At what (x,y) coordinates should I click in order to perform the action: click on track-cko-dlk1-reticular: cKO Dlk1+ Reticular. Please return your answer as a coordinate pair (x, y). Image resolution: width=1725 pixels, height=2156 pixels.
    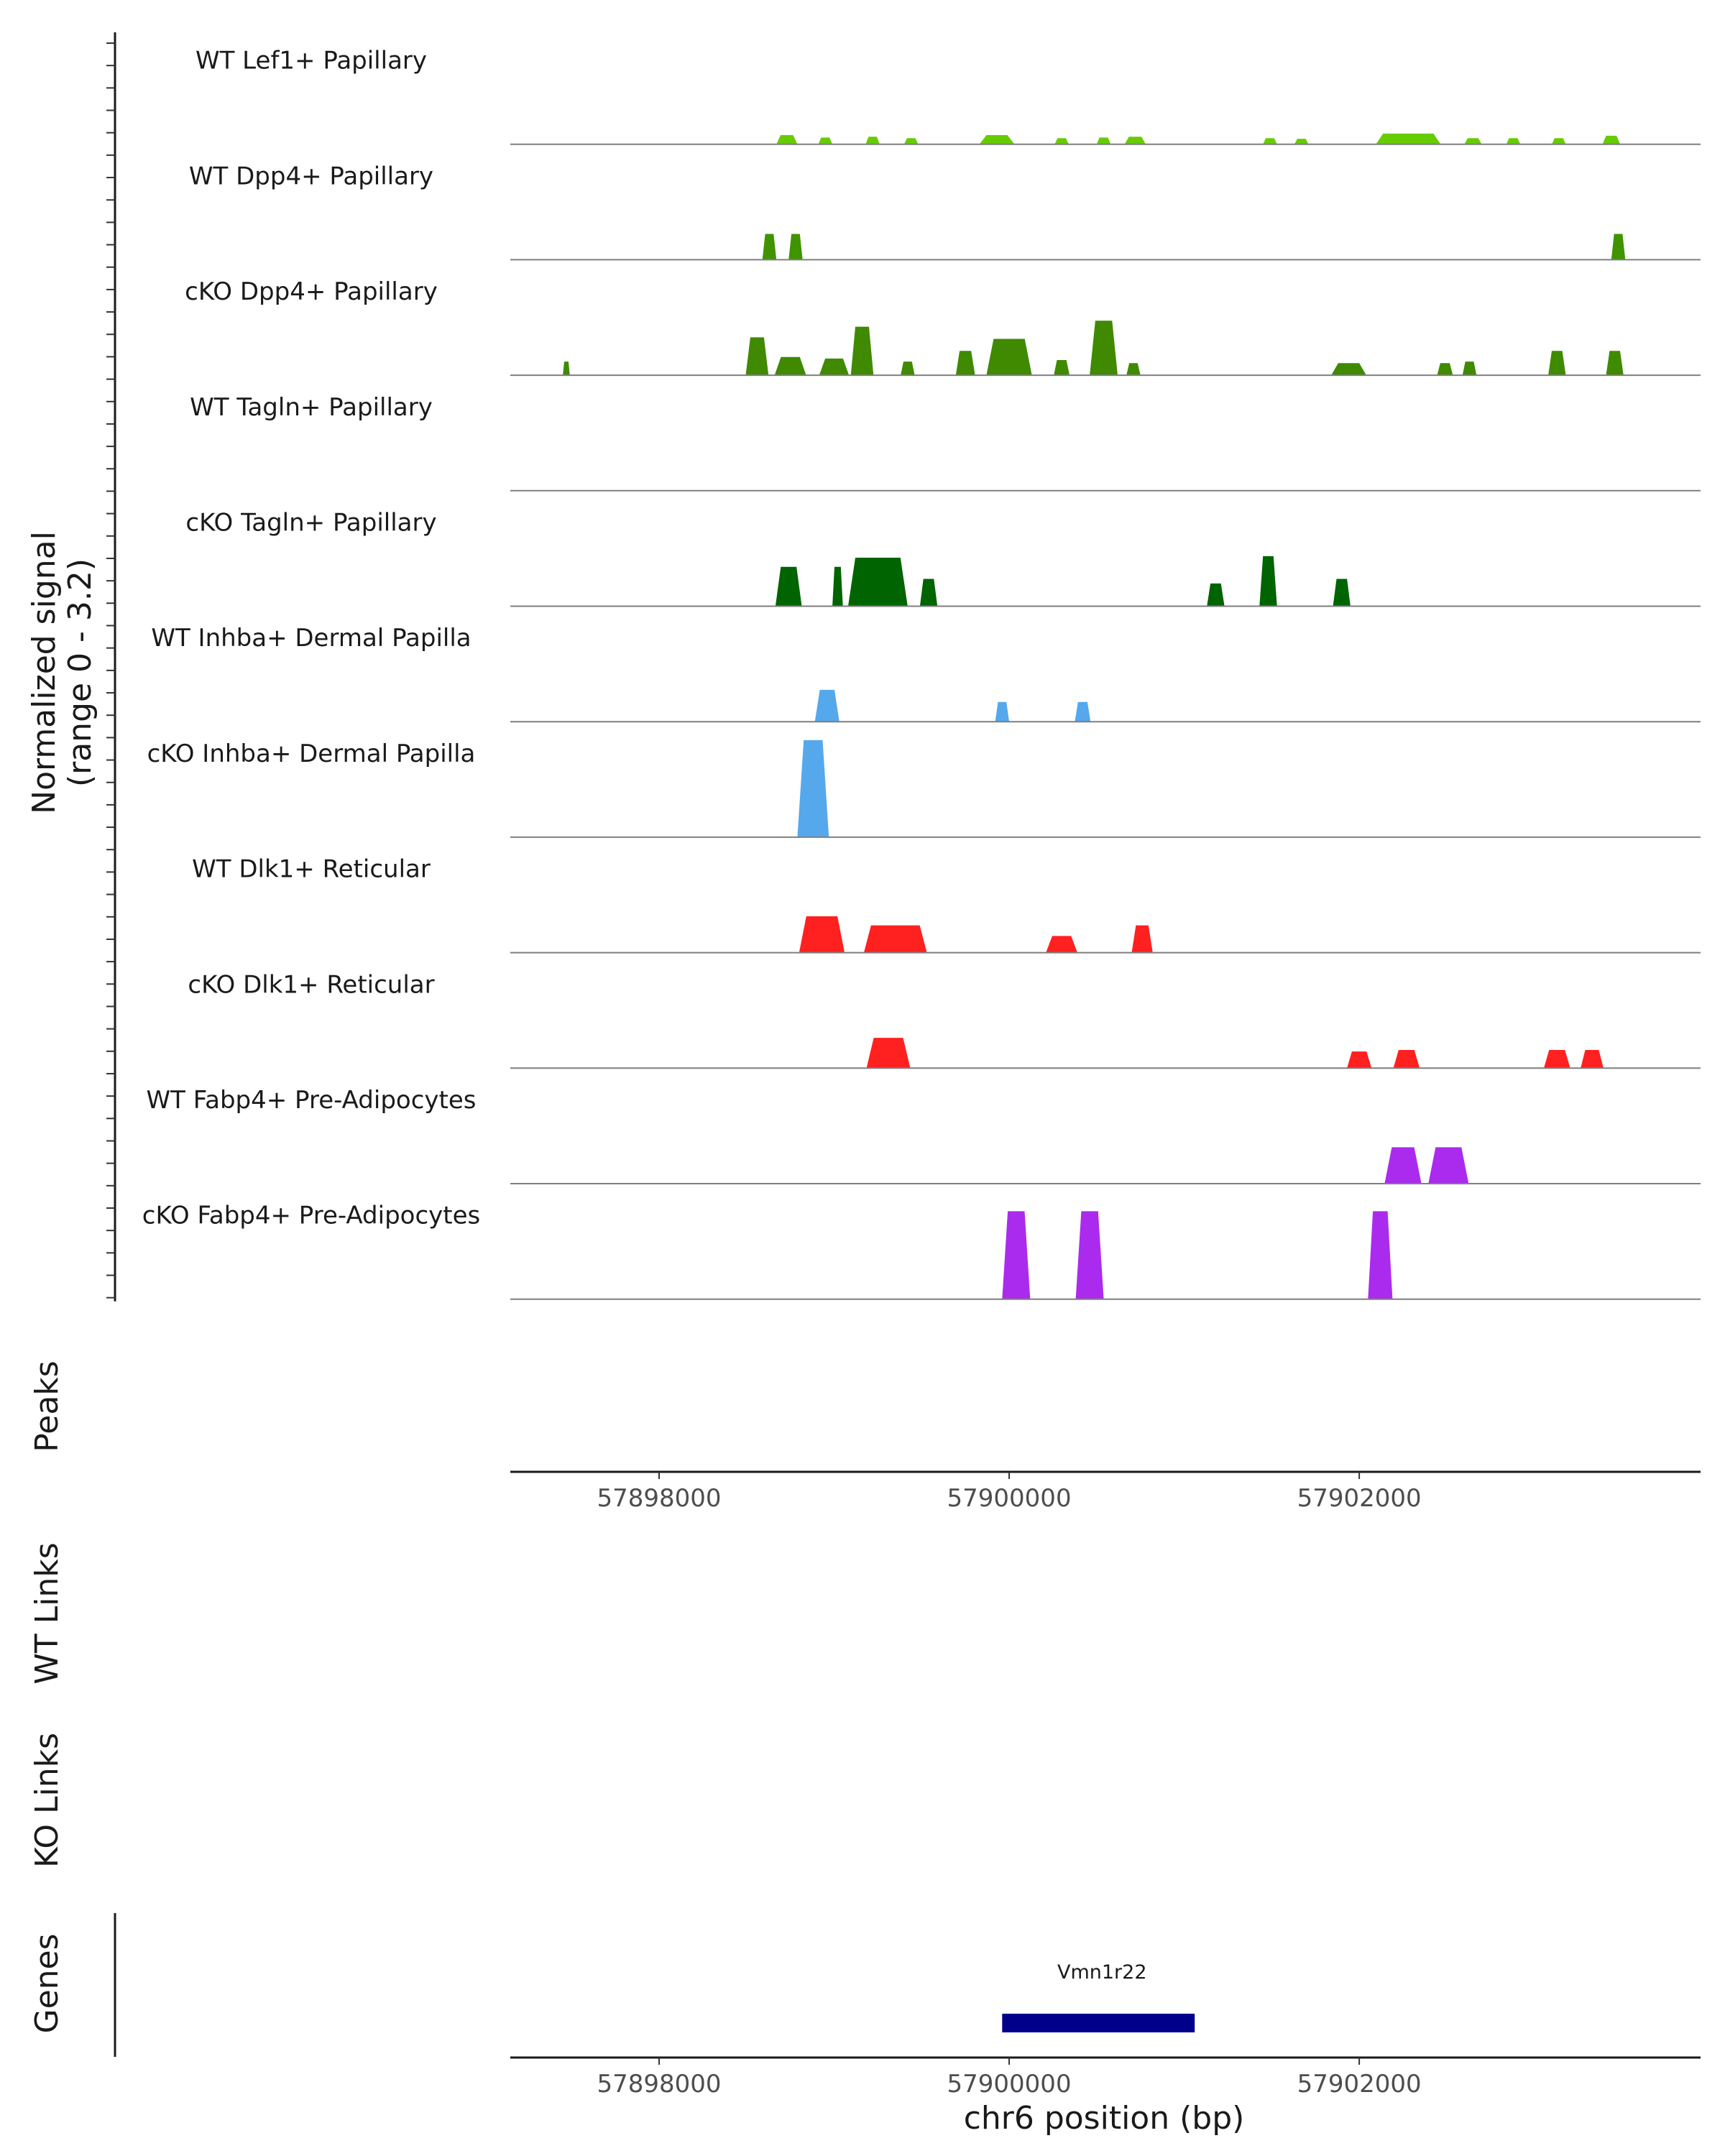
    Looking at the image, I should click on (944, 1020).